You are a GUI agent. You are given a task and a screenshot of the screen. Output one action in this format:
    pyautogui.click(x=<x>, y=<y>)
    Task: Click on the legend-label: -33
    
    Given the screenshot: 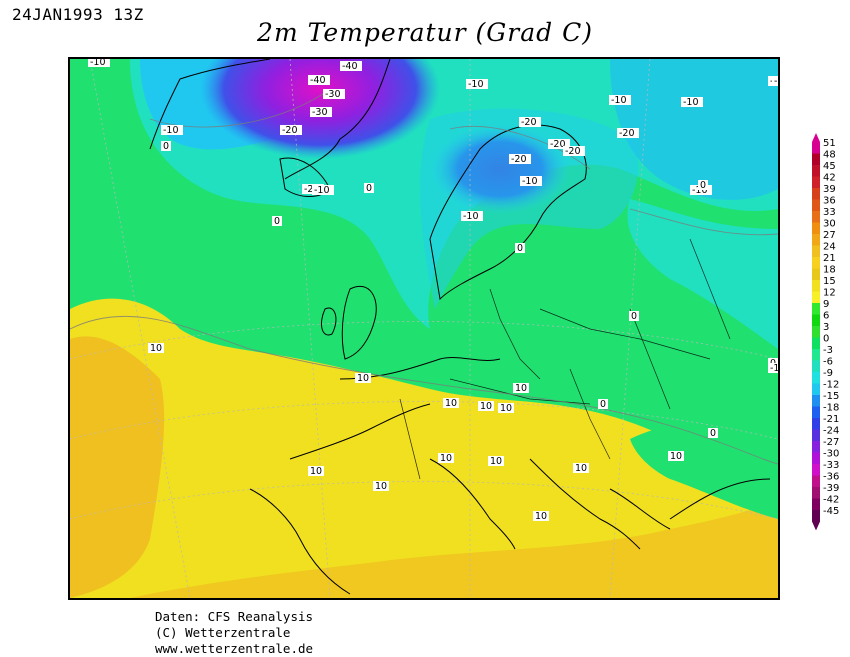 What is the action you would take?
    pyautogui.click(x=831, y=465)
    